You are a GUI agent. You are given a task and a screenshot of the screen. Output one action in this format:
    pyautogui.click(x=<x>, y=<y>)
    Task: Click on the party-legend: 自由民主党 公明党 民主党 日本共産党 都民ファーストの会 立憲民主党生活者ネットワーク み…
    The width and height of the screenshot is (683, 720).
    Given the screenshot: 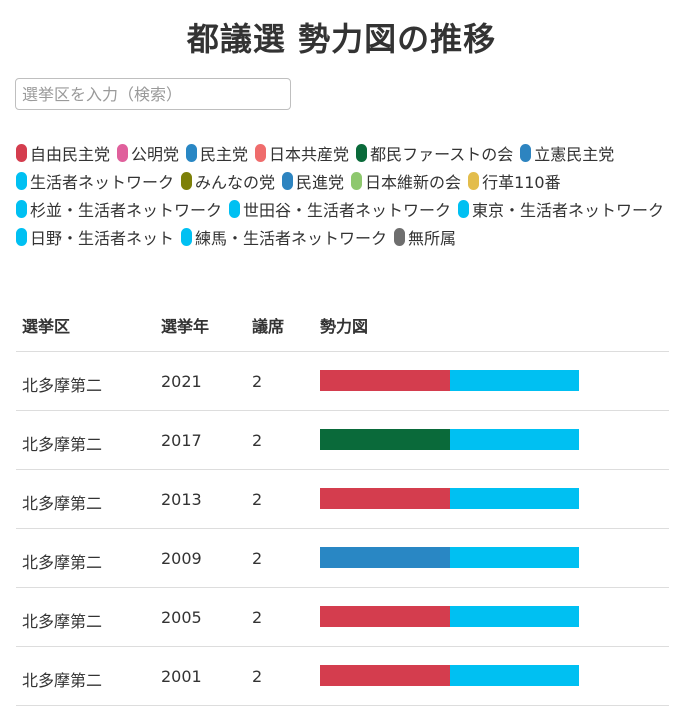 What is the action you would take?
    pyautogui.click(x=346, y=195)
    